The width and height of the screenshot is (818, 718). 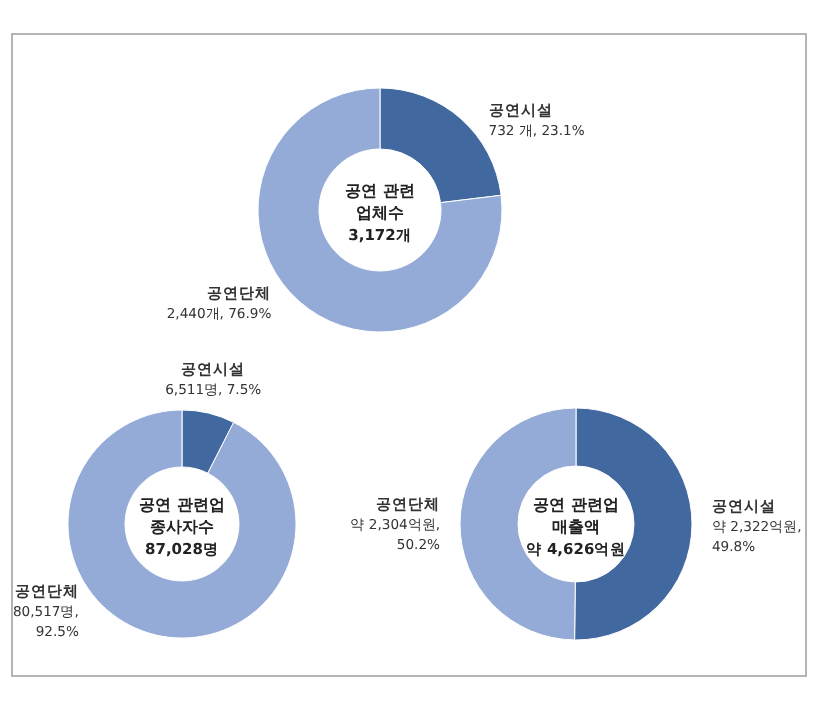 I want to click on text: 공연 관련 업체수, so click(x=380, y=202).